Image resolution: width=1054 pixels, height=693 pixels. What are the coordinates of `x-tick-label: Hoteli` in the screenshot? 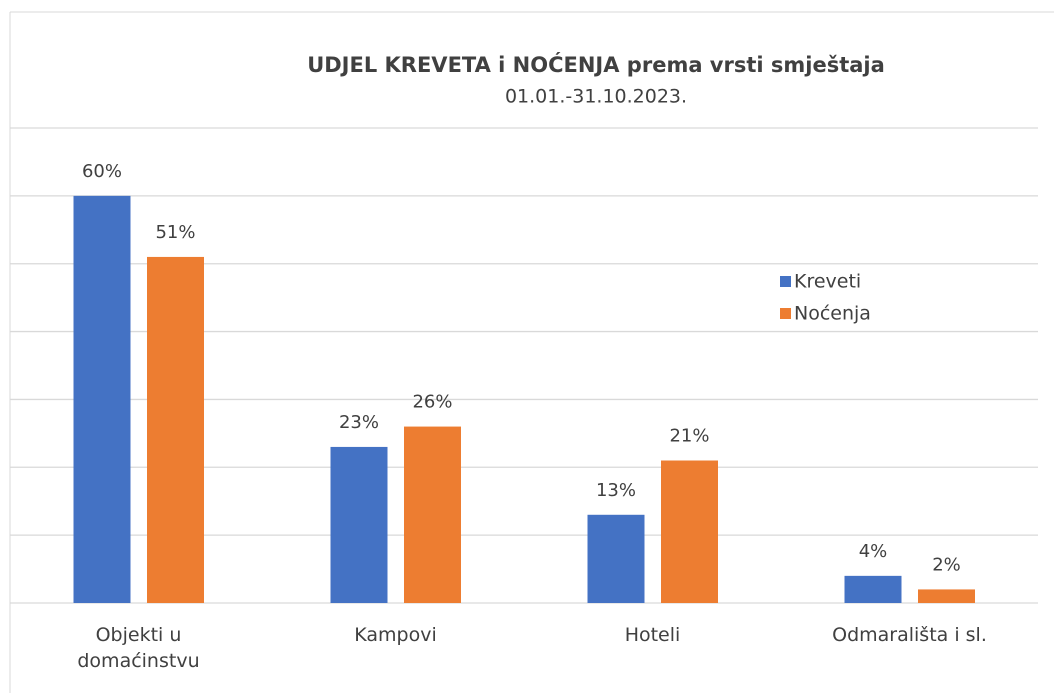 It's located at (652, 635).